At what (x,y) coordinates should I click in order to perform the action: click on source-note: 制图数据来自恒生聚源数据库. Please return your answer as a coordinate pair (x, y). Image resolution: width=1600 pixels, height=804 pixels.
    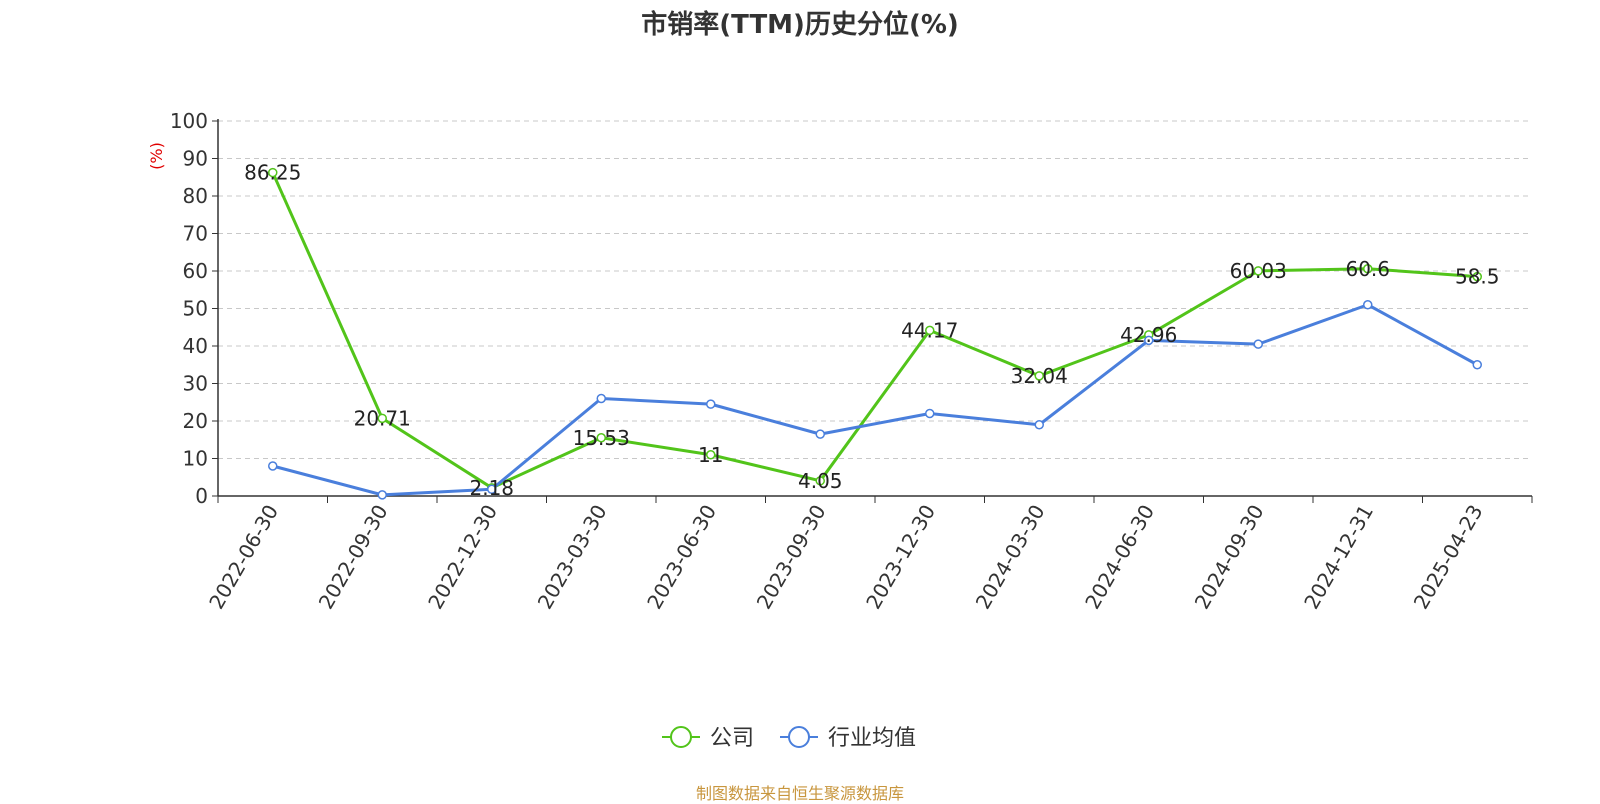
    Looking at the image, I should click on (799, 793).